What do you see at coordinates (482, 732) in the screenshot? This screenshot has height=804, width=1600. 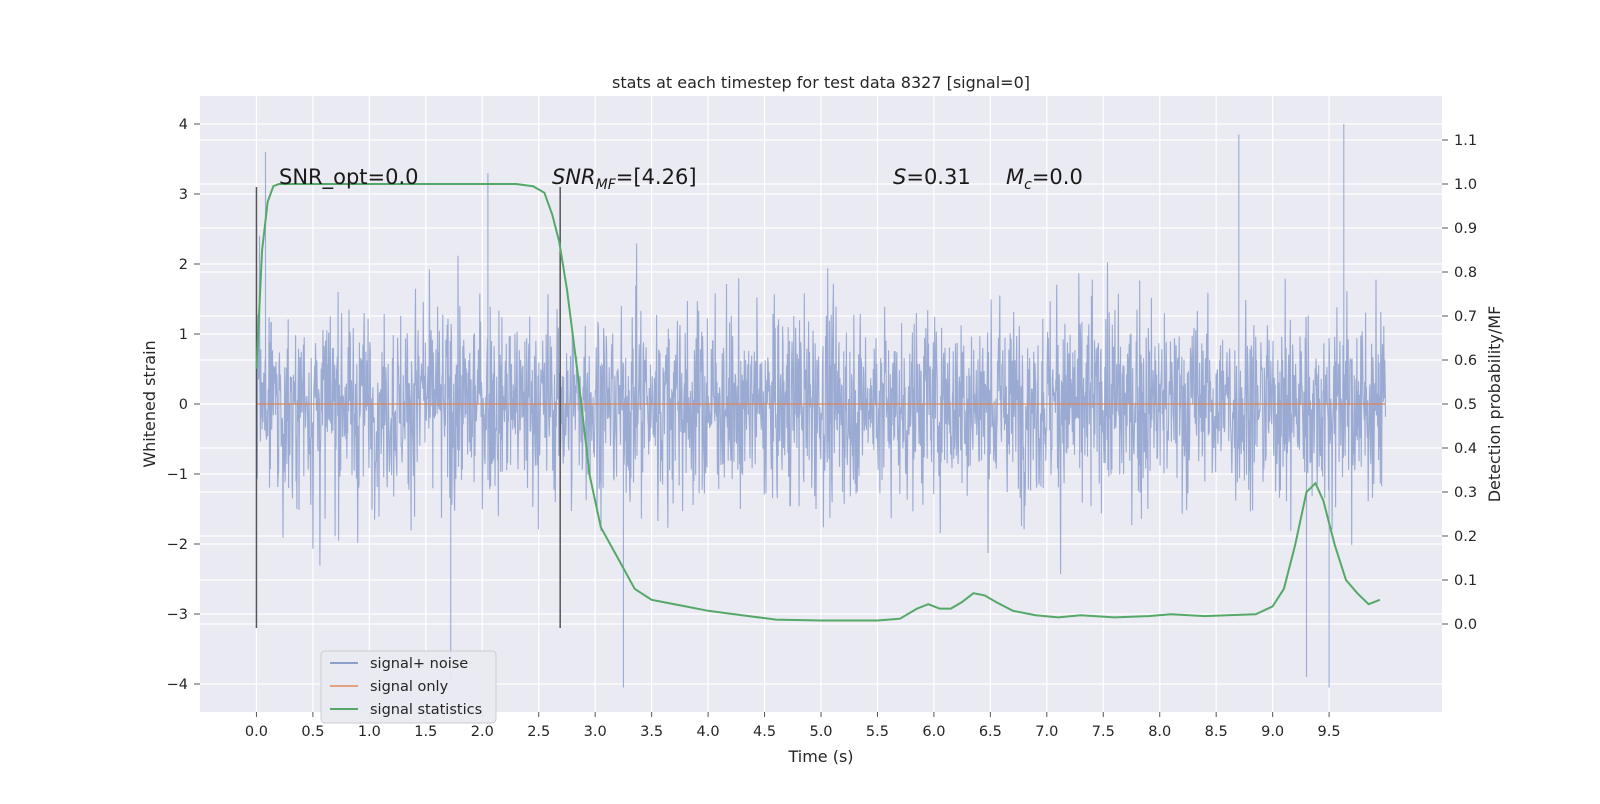 I see `x-tick-label: 2.0` at bounding box center [482, 732].